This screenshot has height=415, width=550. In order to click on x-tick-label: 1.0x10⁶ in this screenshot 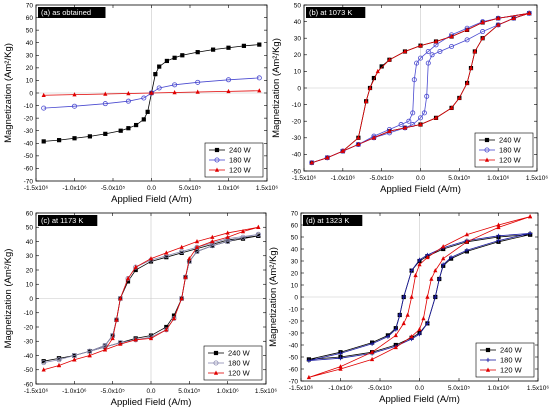, I will do `click(228, 391)`.